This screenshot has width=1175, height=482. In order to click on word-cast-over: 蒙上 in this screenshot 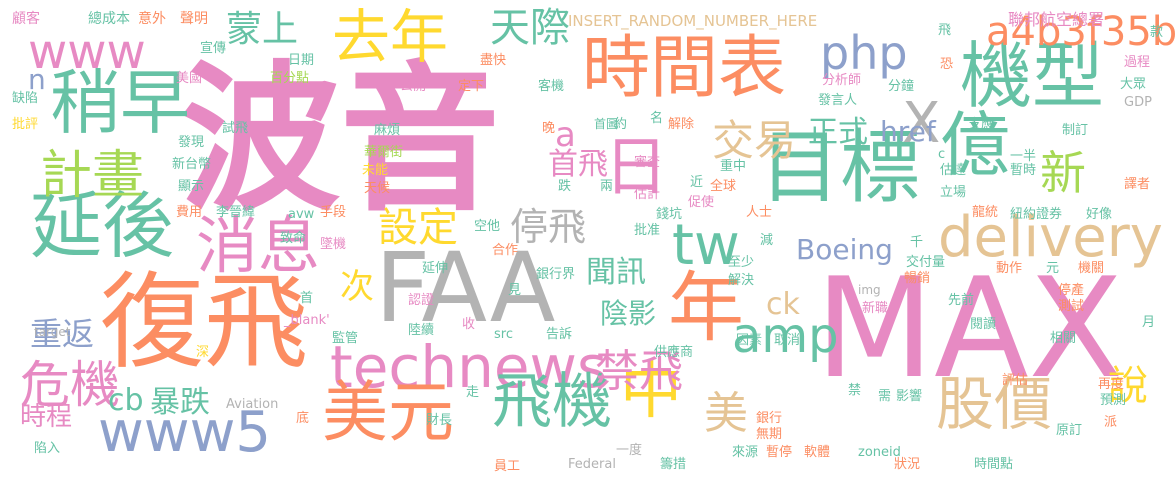, I will do `click(262, 29)`.